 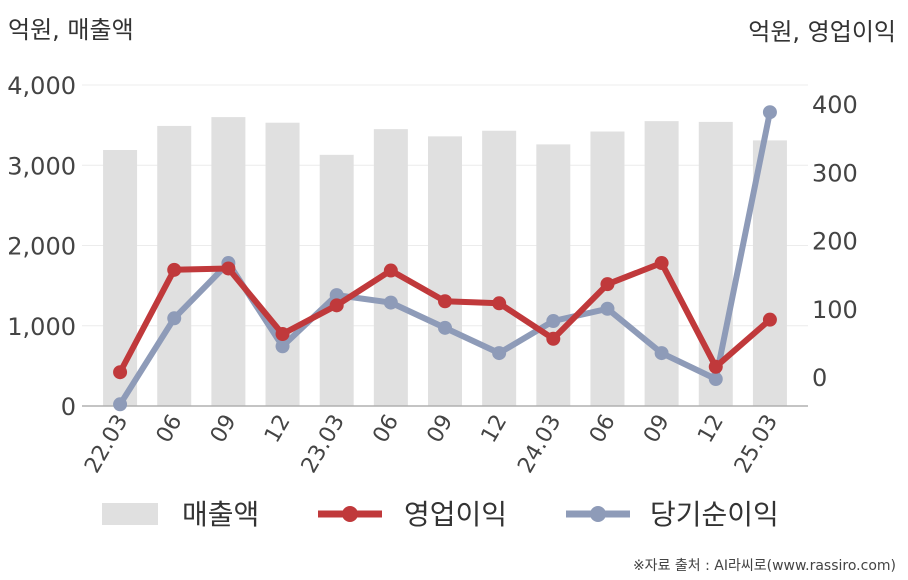 I want to click on x-tick-label: 22.03, so click(x=106, y=444).